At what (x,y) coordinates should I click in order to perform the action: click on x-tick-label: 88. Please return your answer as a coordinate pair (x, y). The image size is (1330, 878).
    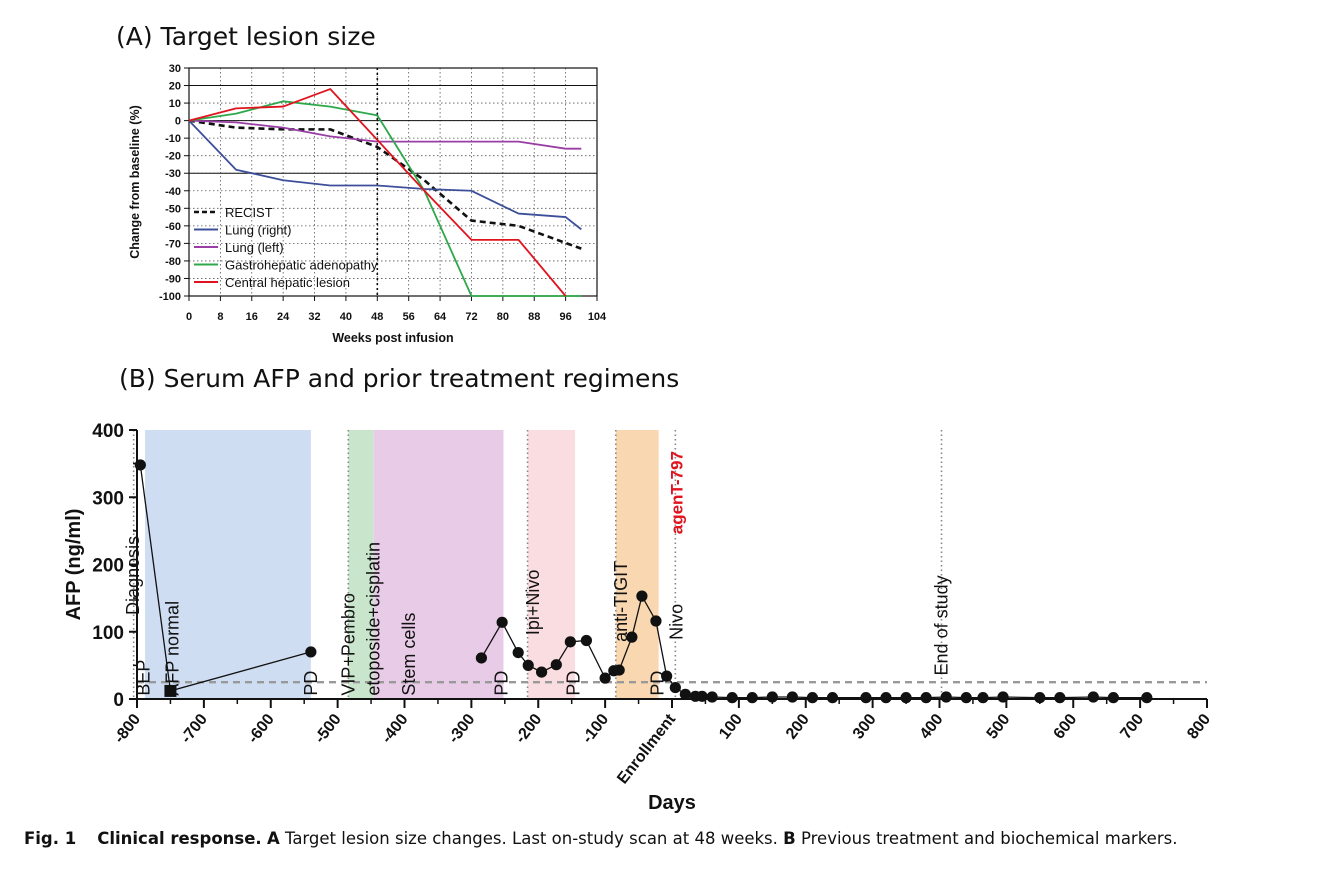
    Looking at the image, I should click on (534, 317).